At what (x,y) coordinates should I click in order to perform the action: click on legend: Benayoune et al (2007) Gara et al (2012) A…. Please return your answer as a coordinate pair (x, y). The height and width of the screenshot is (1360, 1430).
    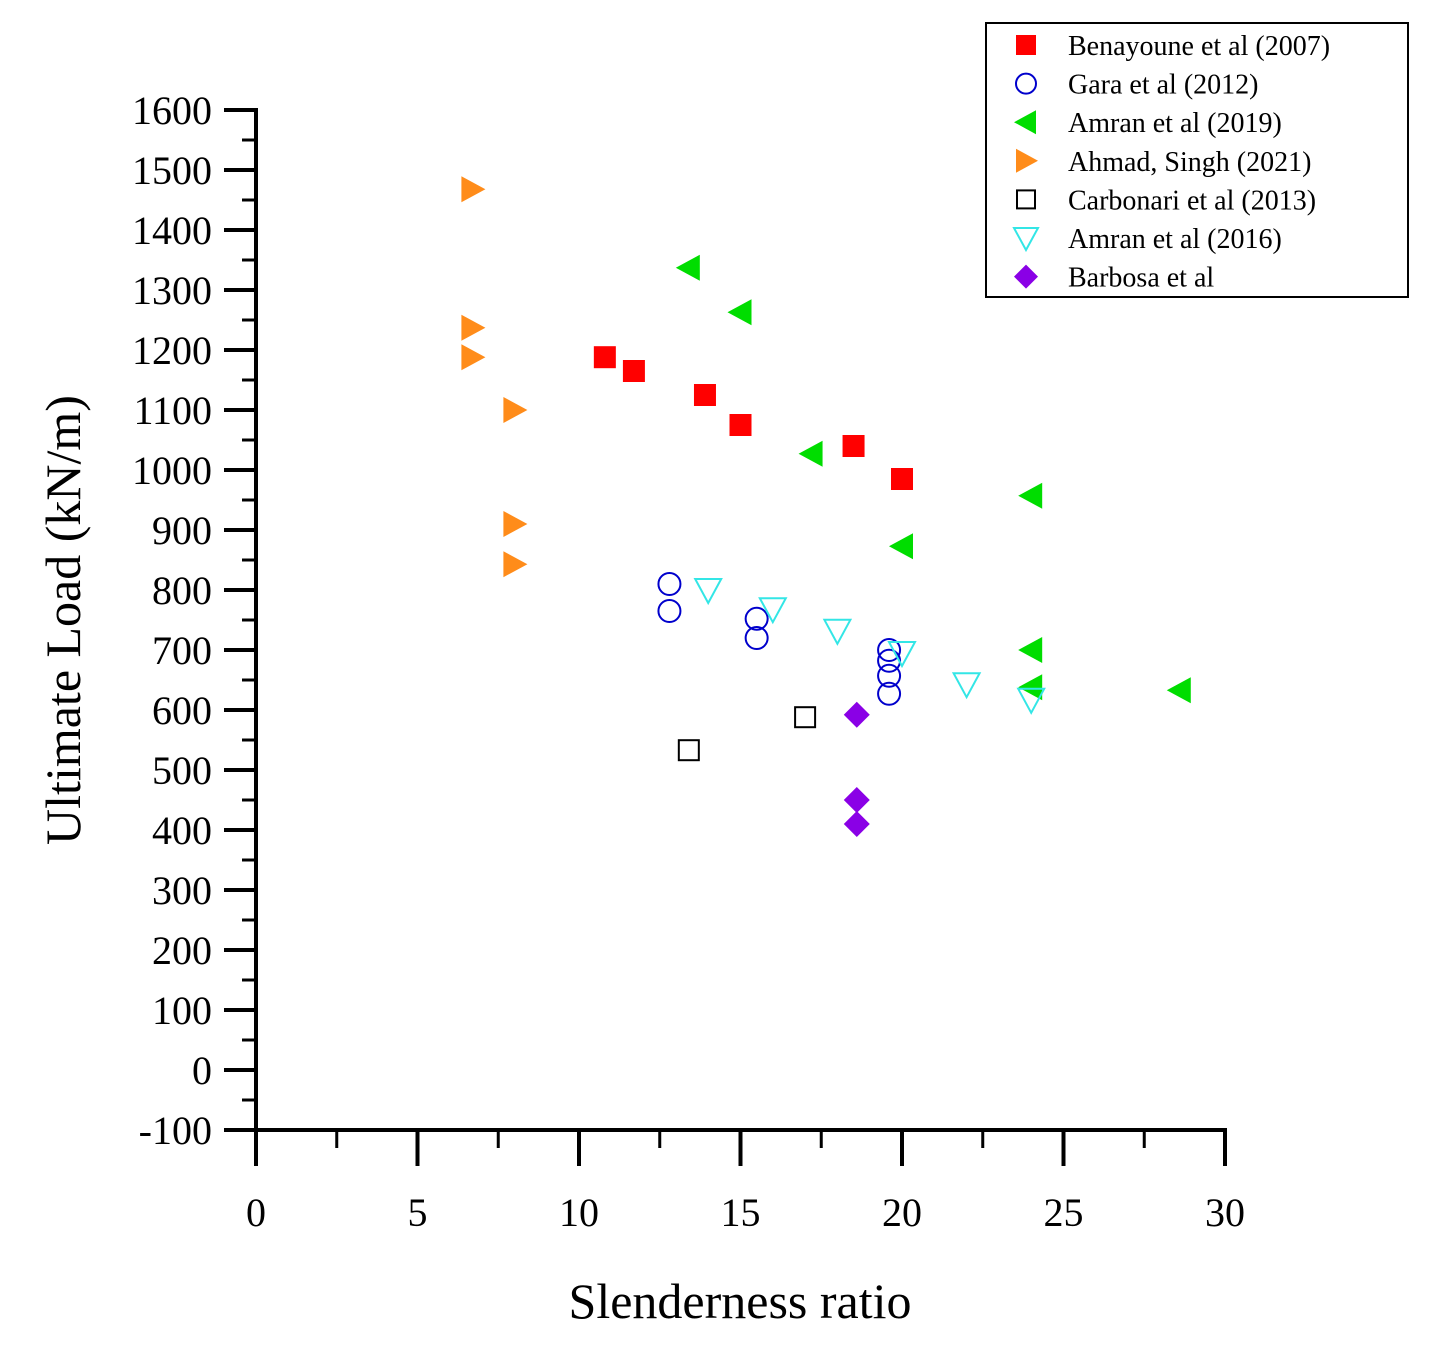
    Looking at the image, I should click on (1197, 160).